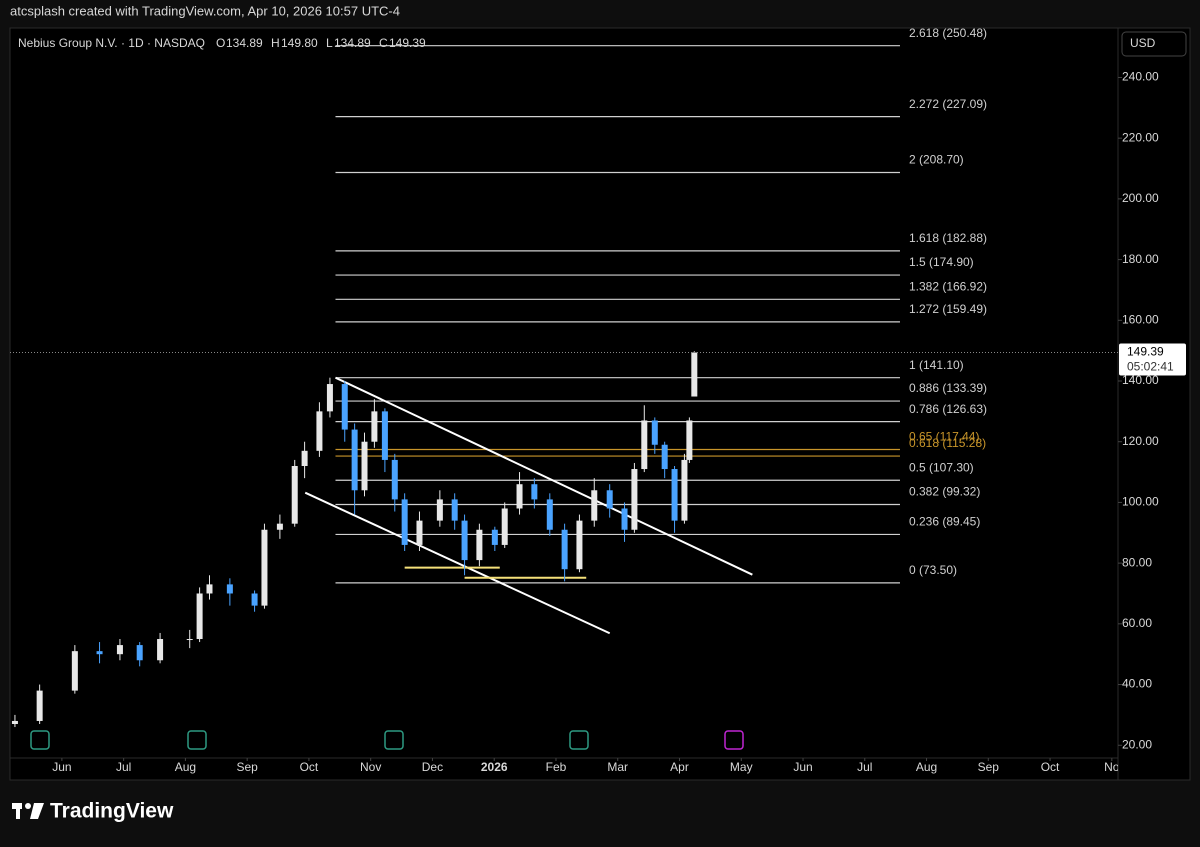 This screenshot has height=847, width=1200. Describe the element at coordinates (299, 43) in the screenshot. I see `legend-value: 149.80` at that location.